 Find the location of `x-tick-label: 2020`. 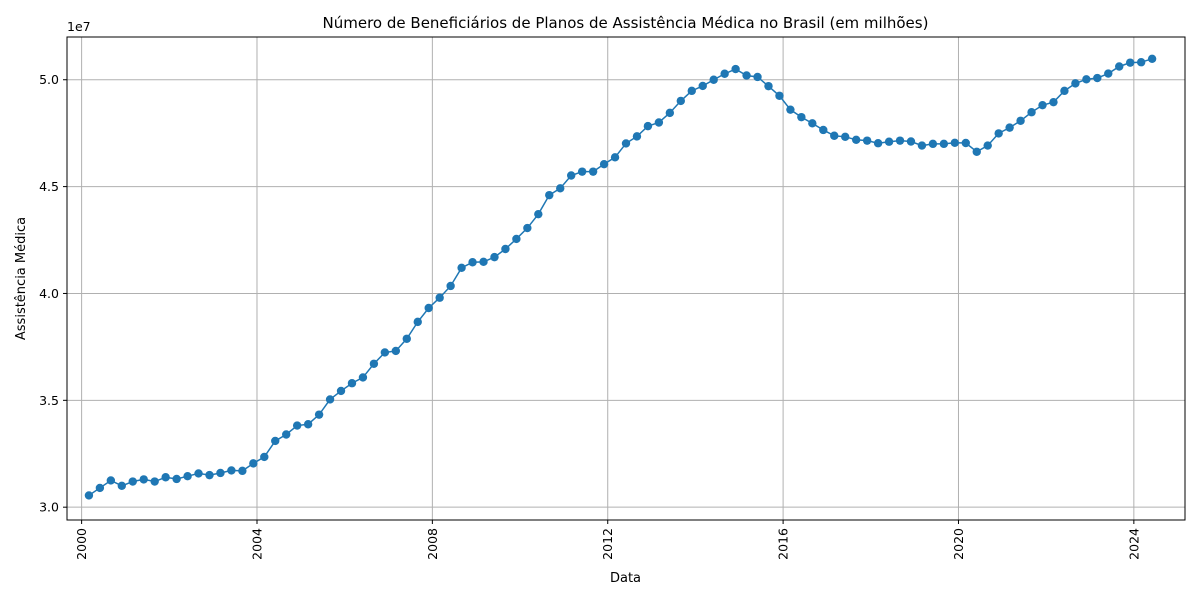

x-tick-label: 2020 is located at coordinates (958, 544).